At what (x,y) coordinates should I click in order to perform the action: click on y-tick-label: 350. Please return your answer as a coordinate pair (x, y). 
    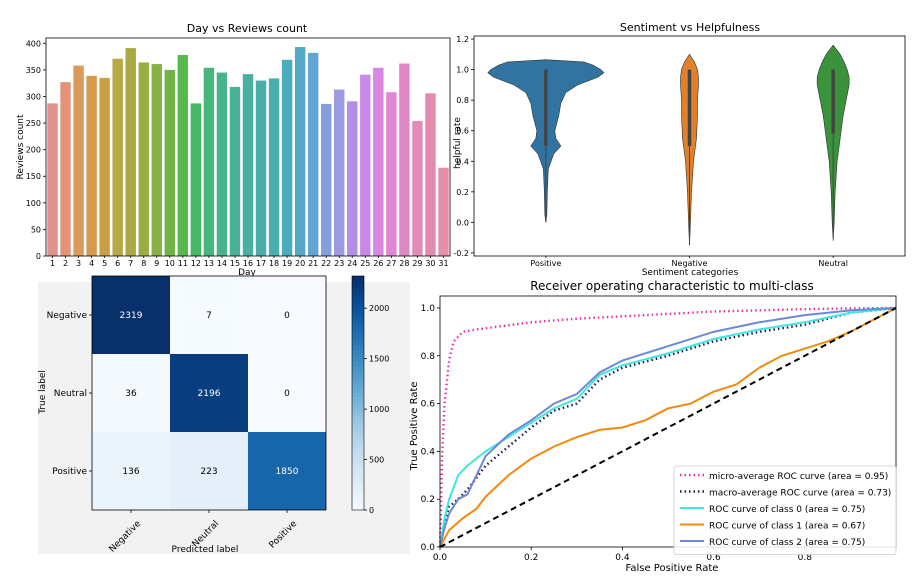
    Looking at the image, I should click on (33, 70).